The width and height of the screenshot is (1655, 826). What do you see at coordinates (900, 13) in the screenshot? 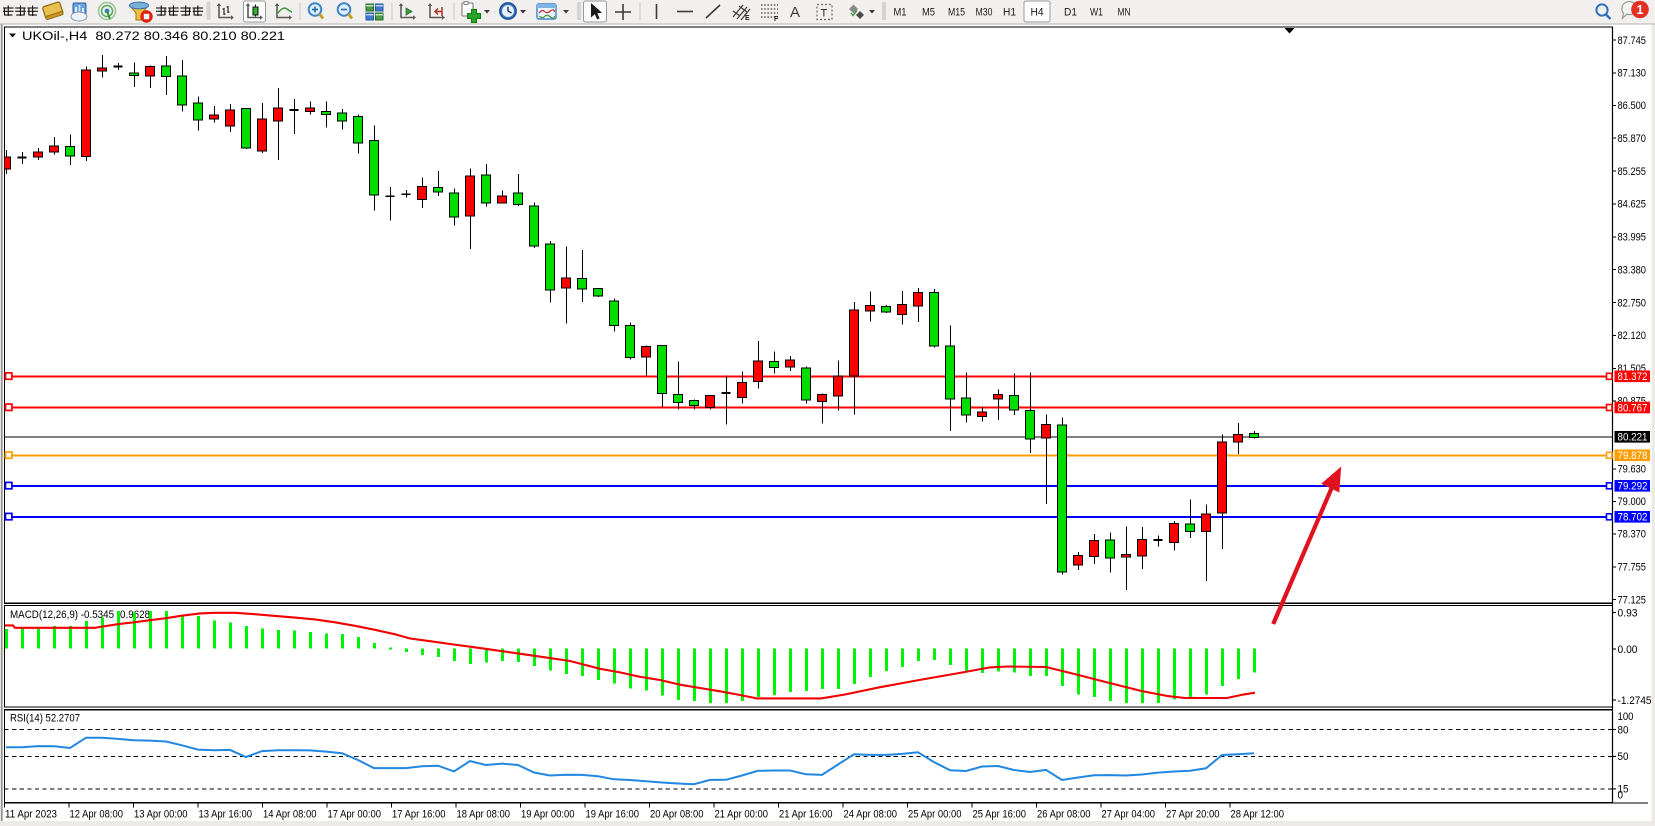
I see `svg-text: M1` at bounding box center [900, 13].